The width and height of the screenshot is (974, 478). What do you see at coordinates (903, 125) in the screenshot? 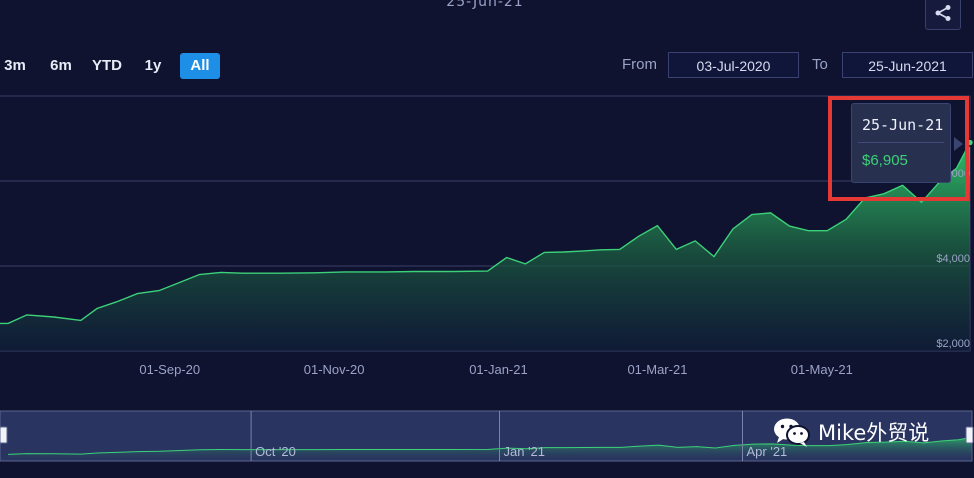
I see `tooltip-date: 25-Jun-21` at bounding box center [903, 125].